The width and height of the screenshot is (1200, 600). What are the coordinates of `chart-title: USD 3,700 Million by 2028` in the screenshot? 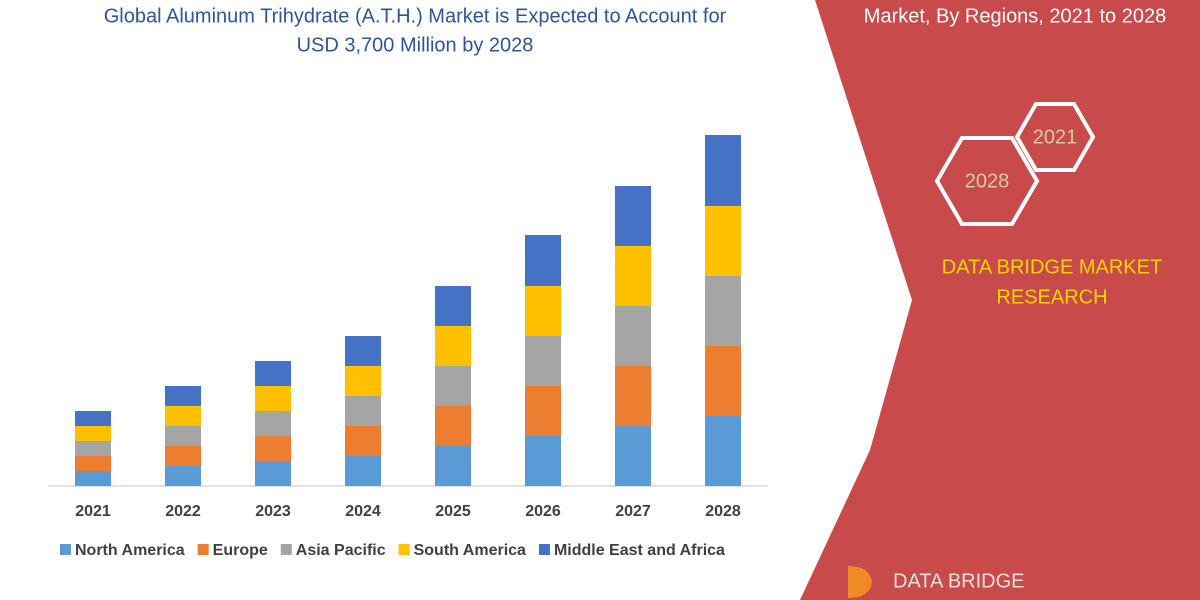 It's located at (415, 45).